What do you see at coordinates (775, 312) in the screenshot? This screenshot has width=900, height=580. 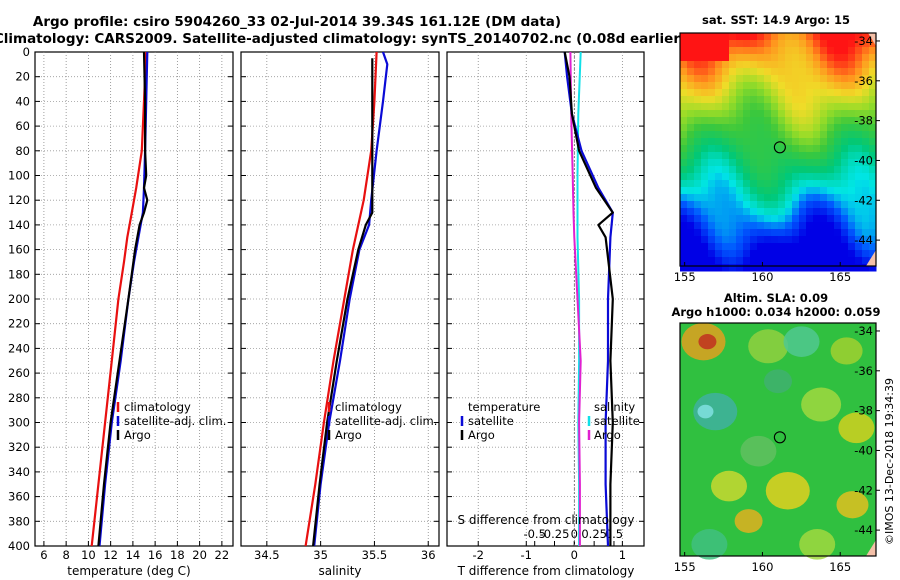 I see `sla-map-subtitle: Argo h1000: 0.034 h2000: 0.059` at bounding box center [775, 312].